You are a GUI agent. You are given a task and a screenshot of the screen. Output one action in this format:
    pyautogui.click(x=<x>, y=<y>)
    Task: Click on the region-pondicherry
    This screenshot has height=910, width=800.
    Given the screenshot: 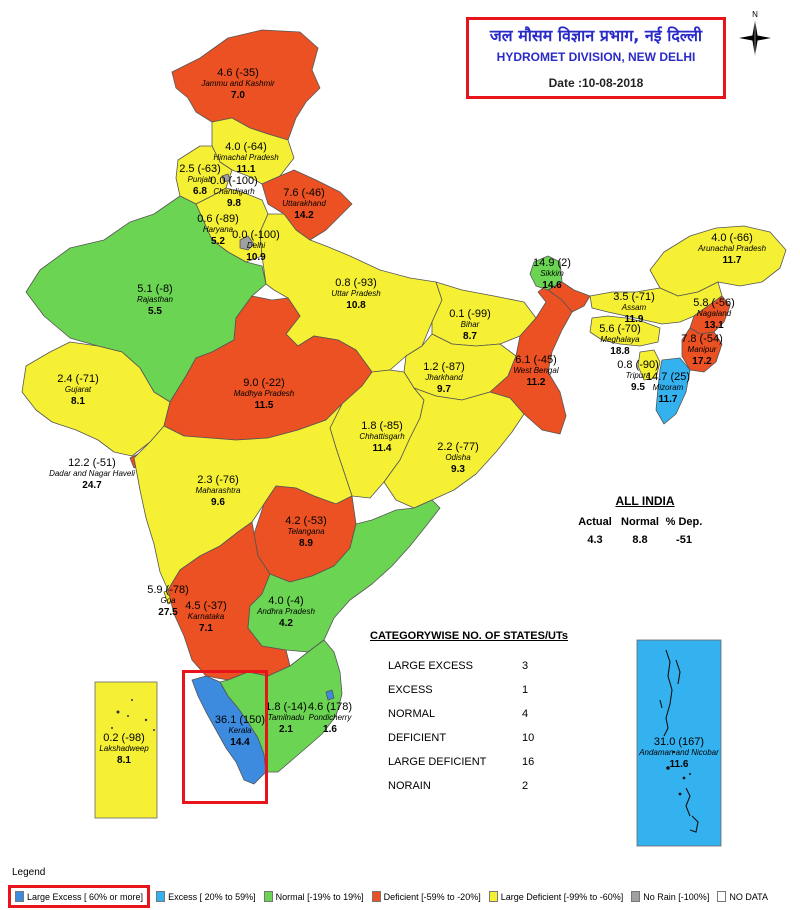 What is the action you would take?
    pyautogui.click(x=330, y=695)
    